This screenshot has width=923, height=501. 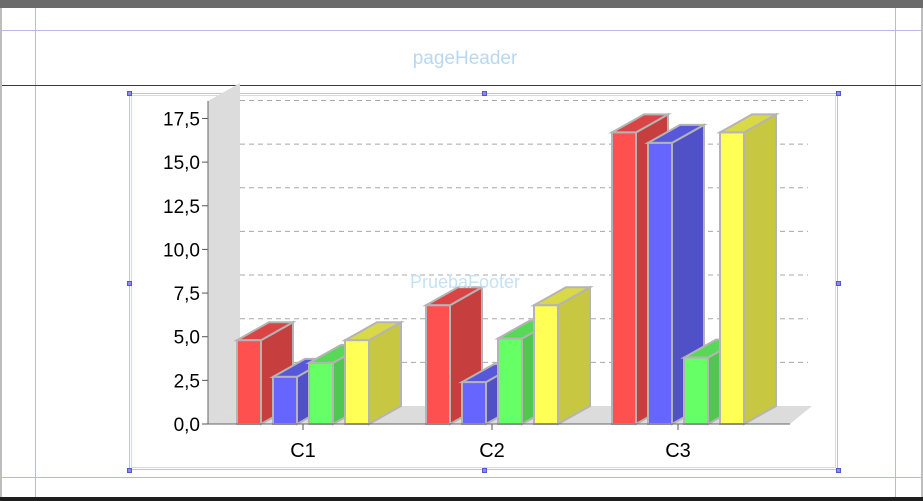 What do you see at coordinates (181, 207) in the screenshot?
I see `y-tick-label: 12,5` at bounding box center [181, 207].